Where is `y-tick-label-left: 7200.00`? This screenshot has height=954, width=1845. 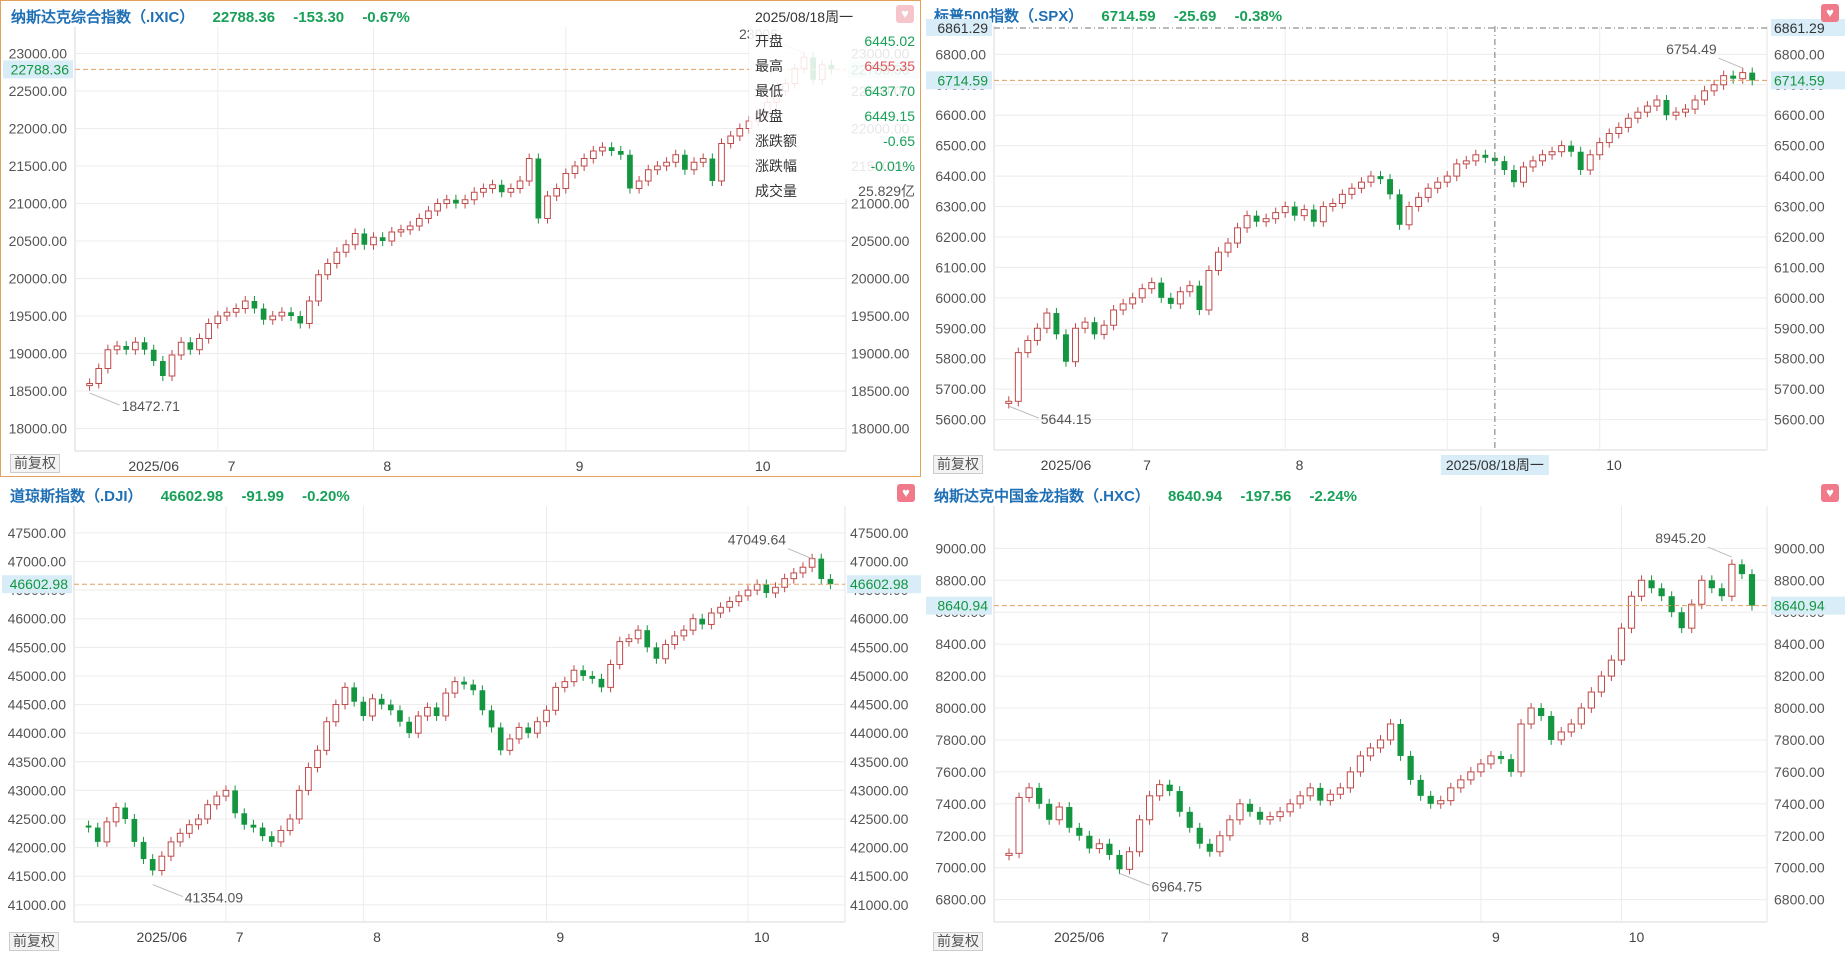 y-tick-label-left: 7200.00 is located at coordinates (960, 836).